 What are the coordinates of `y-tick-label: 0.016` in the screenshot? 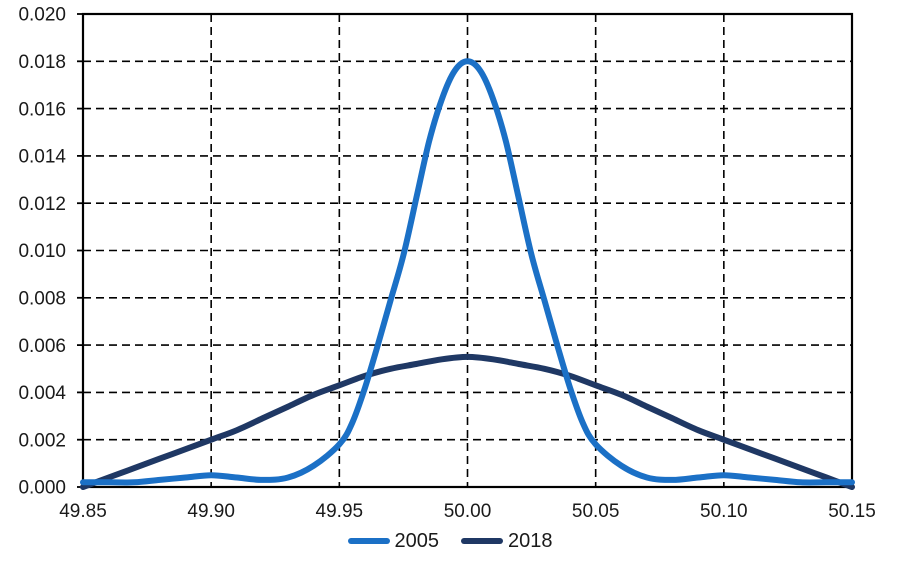 It's located at (42, 109).